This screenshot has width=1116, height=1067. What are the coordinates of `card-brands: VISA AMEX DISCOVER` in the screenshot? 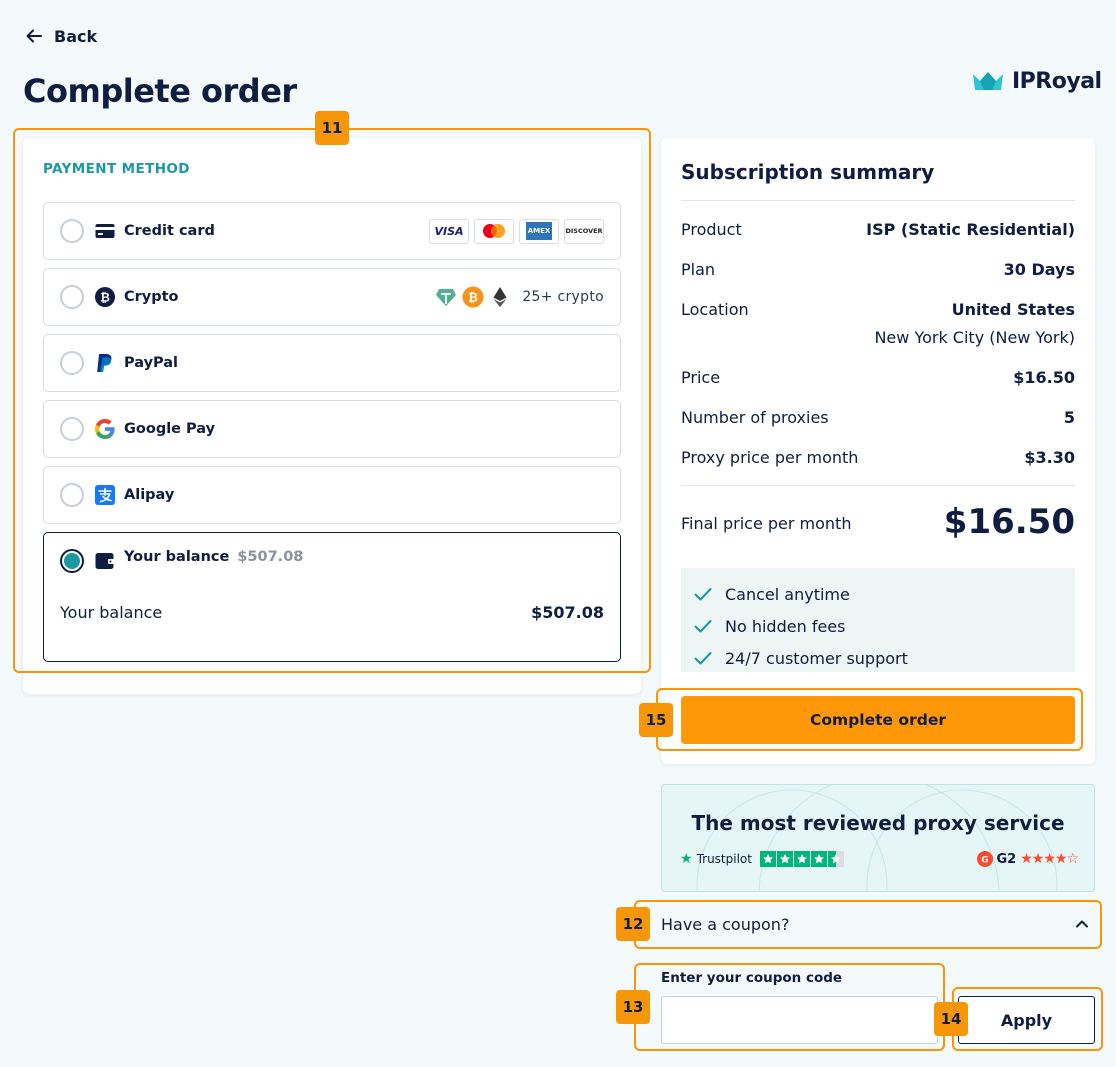 It's located at (516, 231).